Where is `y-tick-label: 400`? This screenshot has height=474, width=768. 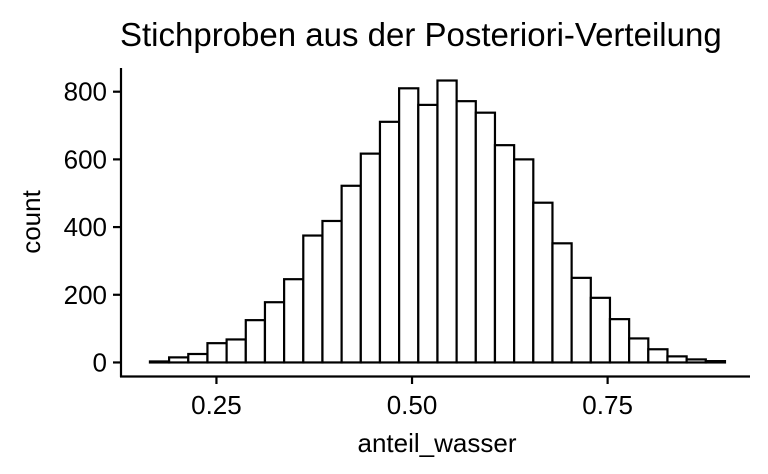 y-tick-label: 400 is located at coordinates (85, 227).